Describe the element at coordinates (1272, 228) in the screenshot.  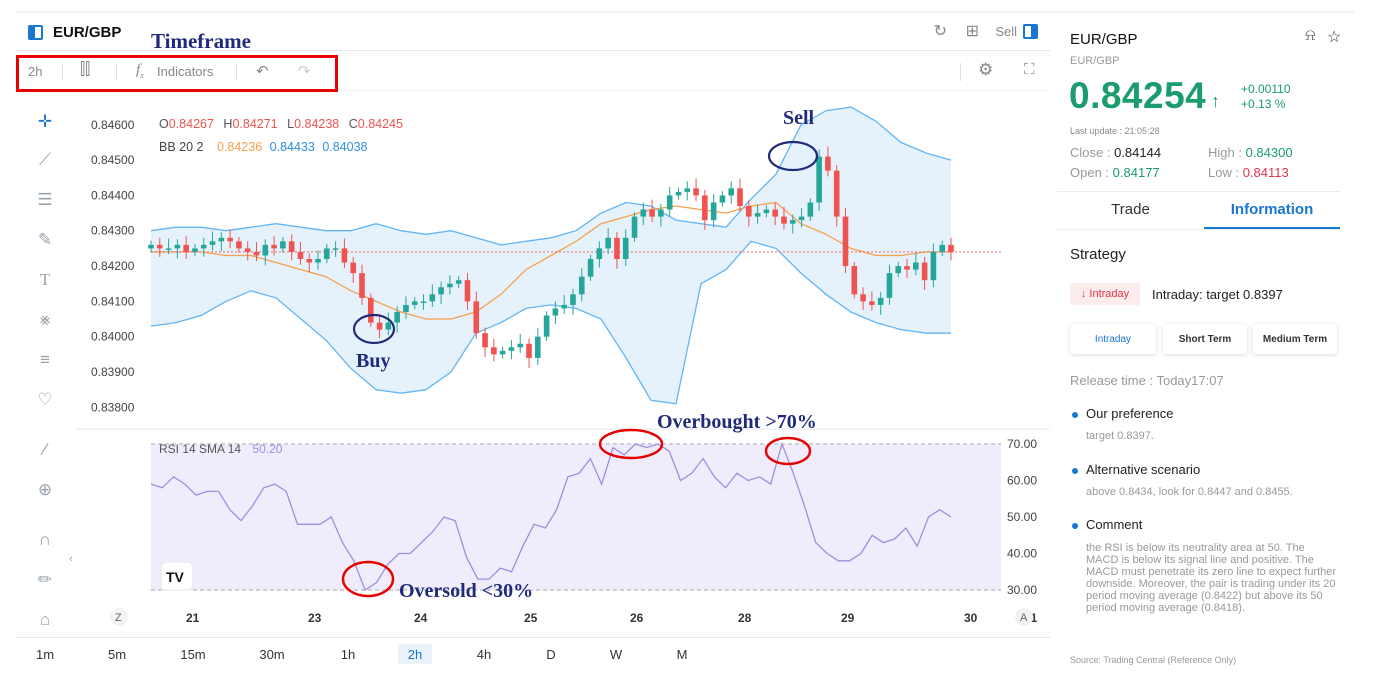
I see `active-tab-indicator` at that location.